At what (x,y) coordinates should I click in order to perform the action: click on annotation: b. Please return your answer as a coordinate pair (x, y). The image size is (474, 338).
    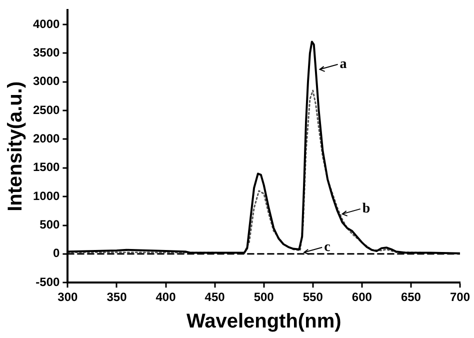
    Looking at the image, I should click on (366, 209).